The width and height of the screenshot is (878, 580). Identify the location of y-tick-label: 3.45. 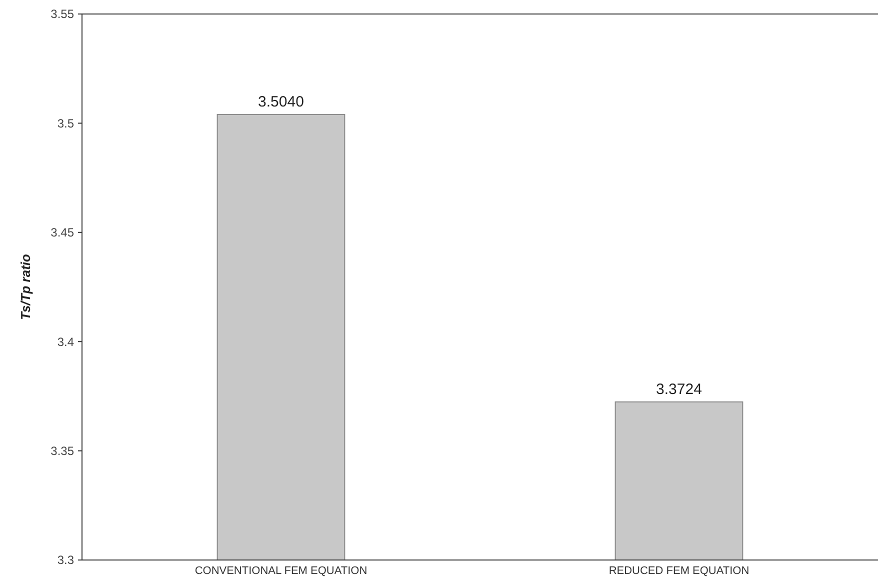
(62, 233).